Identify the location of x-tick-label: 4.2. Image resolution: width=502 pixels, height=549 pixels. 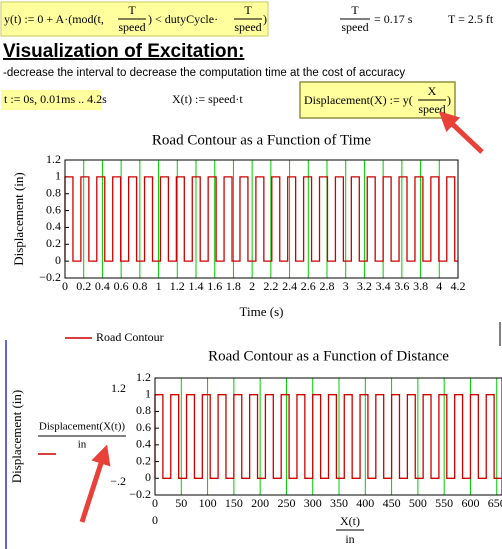
(458, 286).